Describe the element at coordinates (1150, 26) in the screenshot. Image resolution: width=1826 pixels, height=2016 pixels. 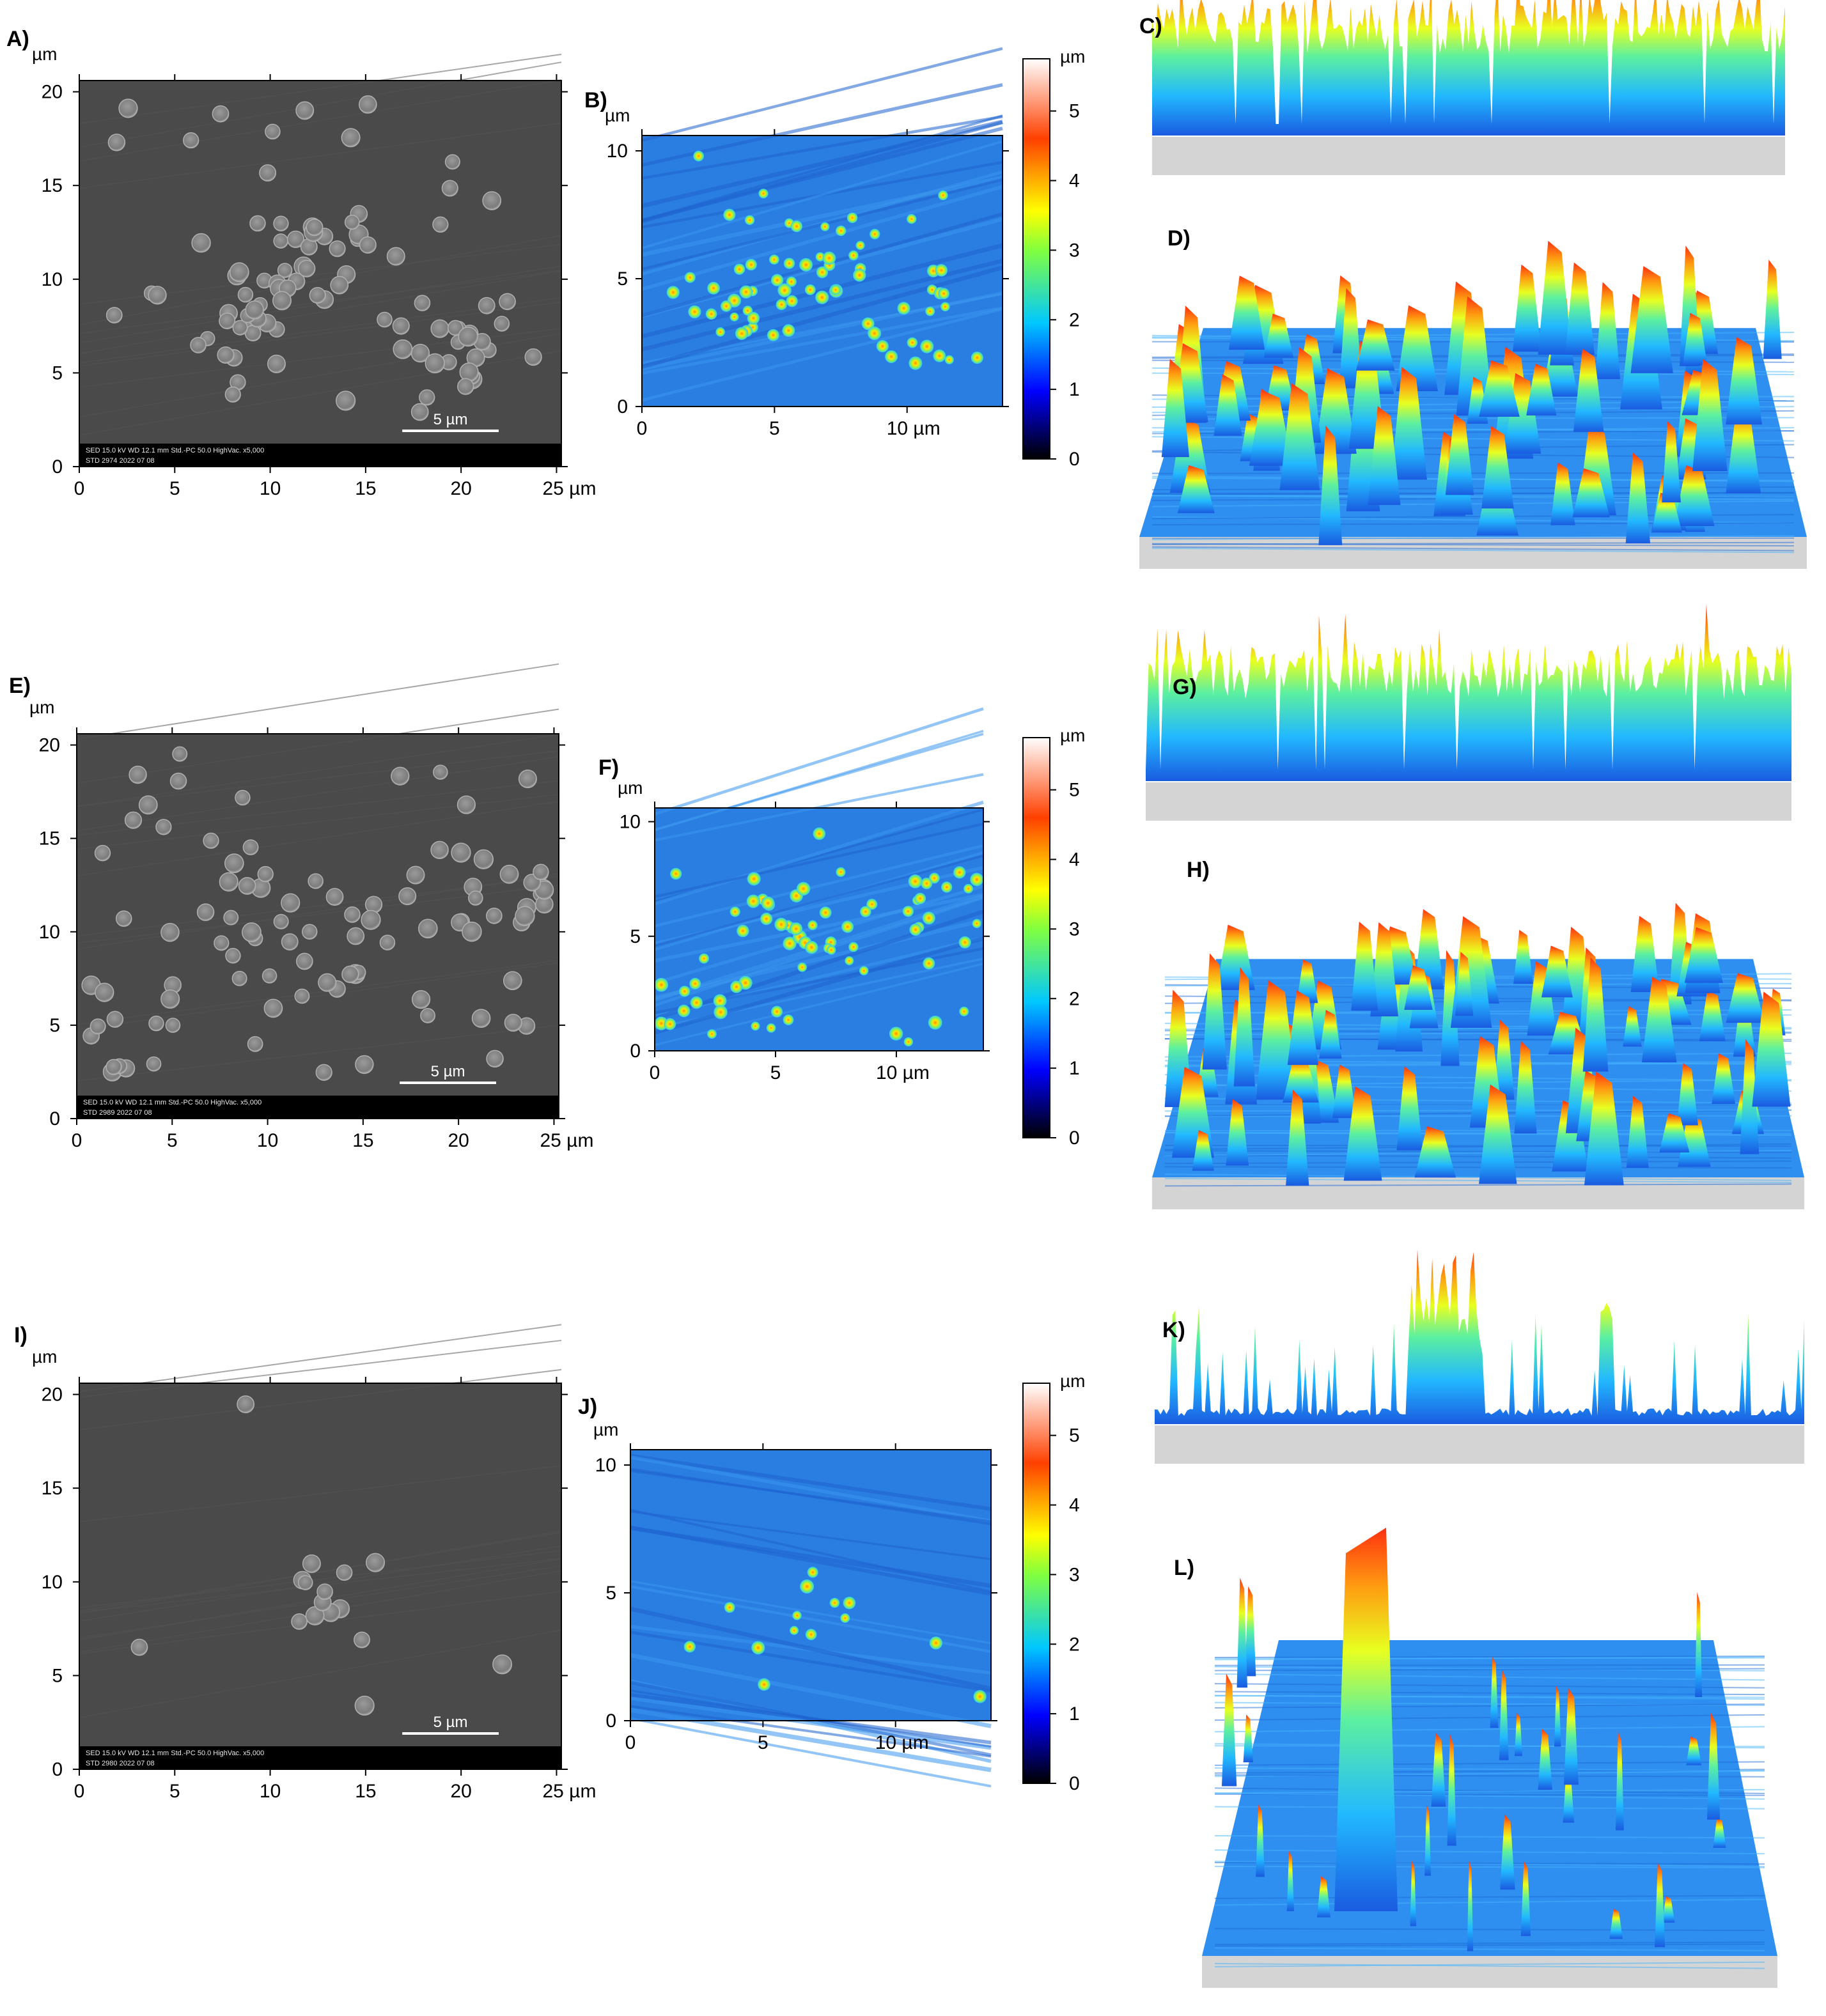
I see `panel-label-profile: C)` at that location.